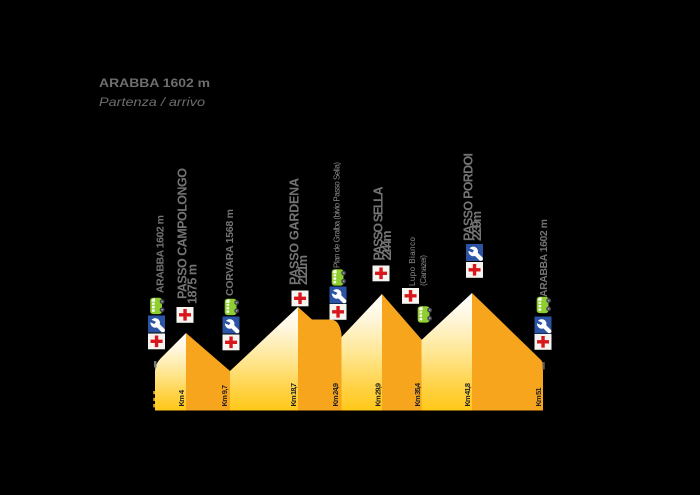 This screenshot has height=495, width=700. What do you see at coordinates (293, 395) in the screenshot?
I see `svg-text: Km 18,7` at bounding box center [293, 395].